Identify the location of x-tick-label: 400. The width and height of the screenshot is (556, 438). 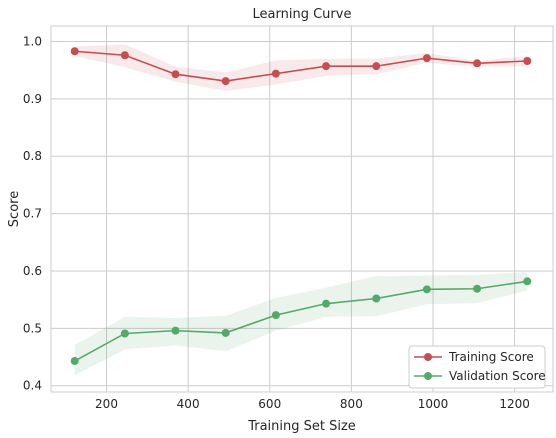
(188, 404).